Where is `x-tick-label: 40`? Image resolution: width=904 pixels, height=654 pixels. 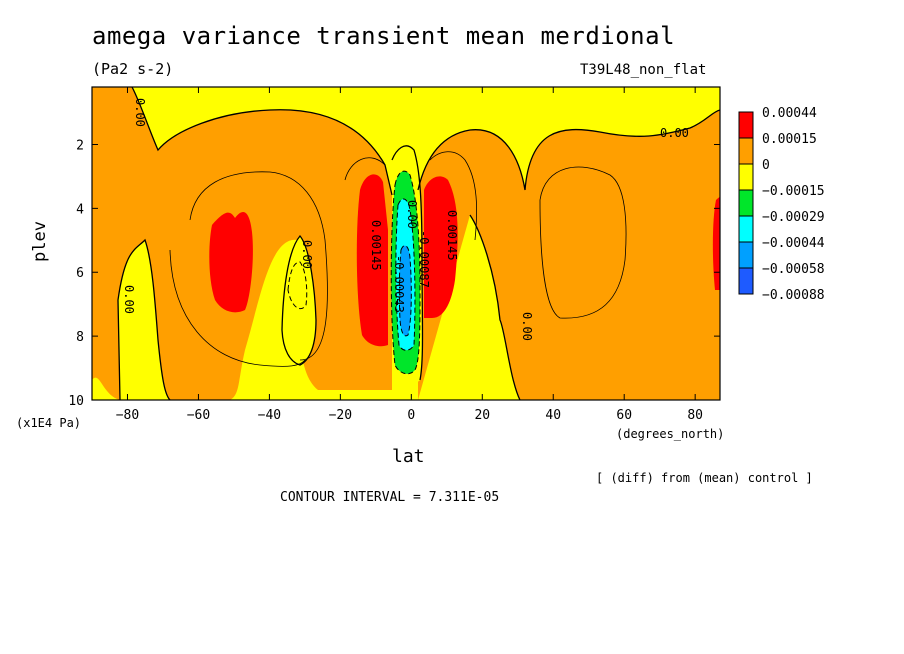 x-tick-label: 40 is located at coordinates (553, 415).